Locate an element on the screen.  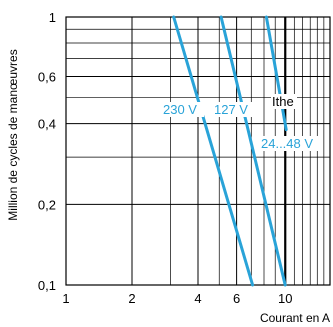
ithe-label: Ithe is located at coordinates (283, 101).